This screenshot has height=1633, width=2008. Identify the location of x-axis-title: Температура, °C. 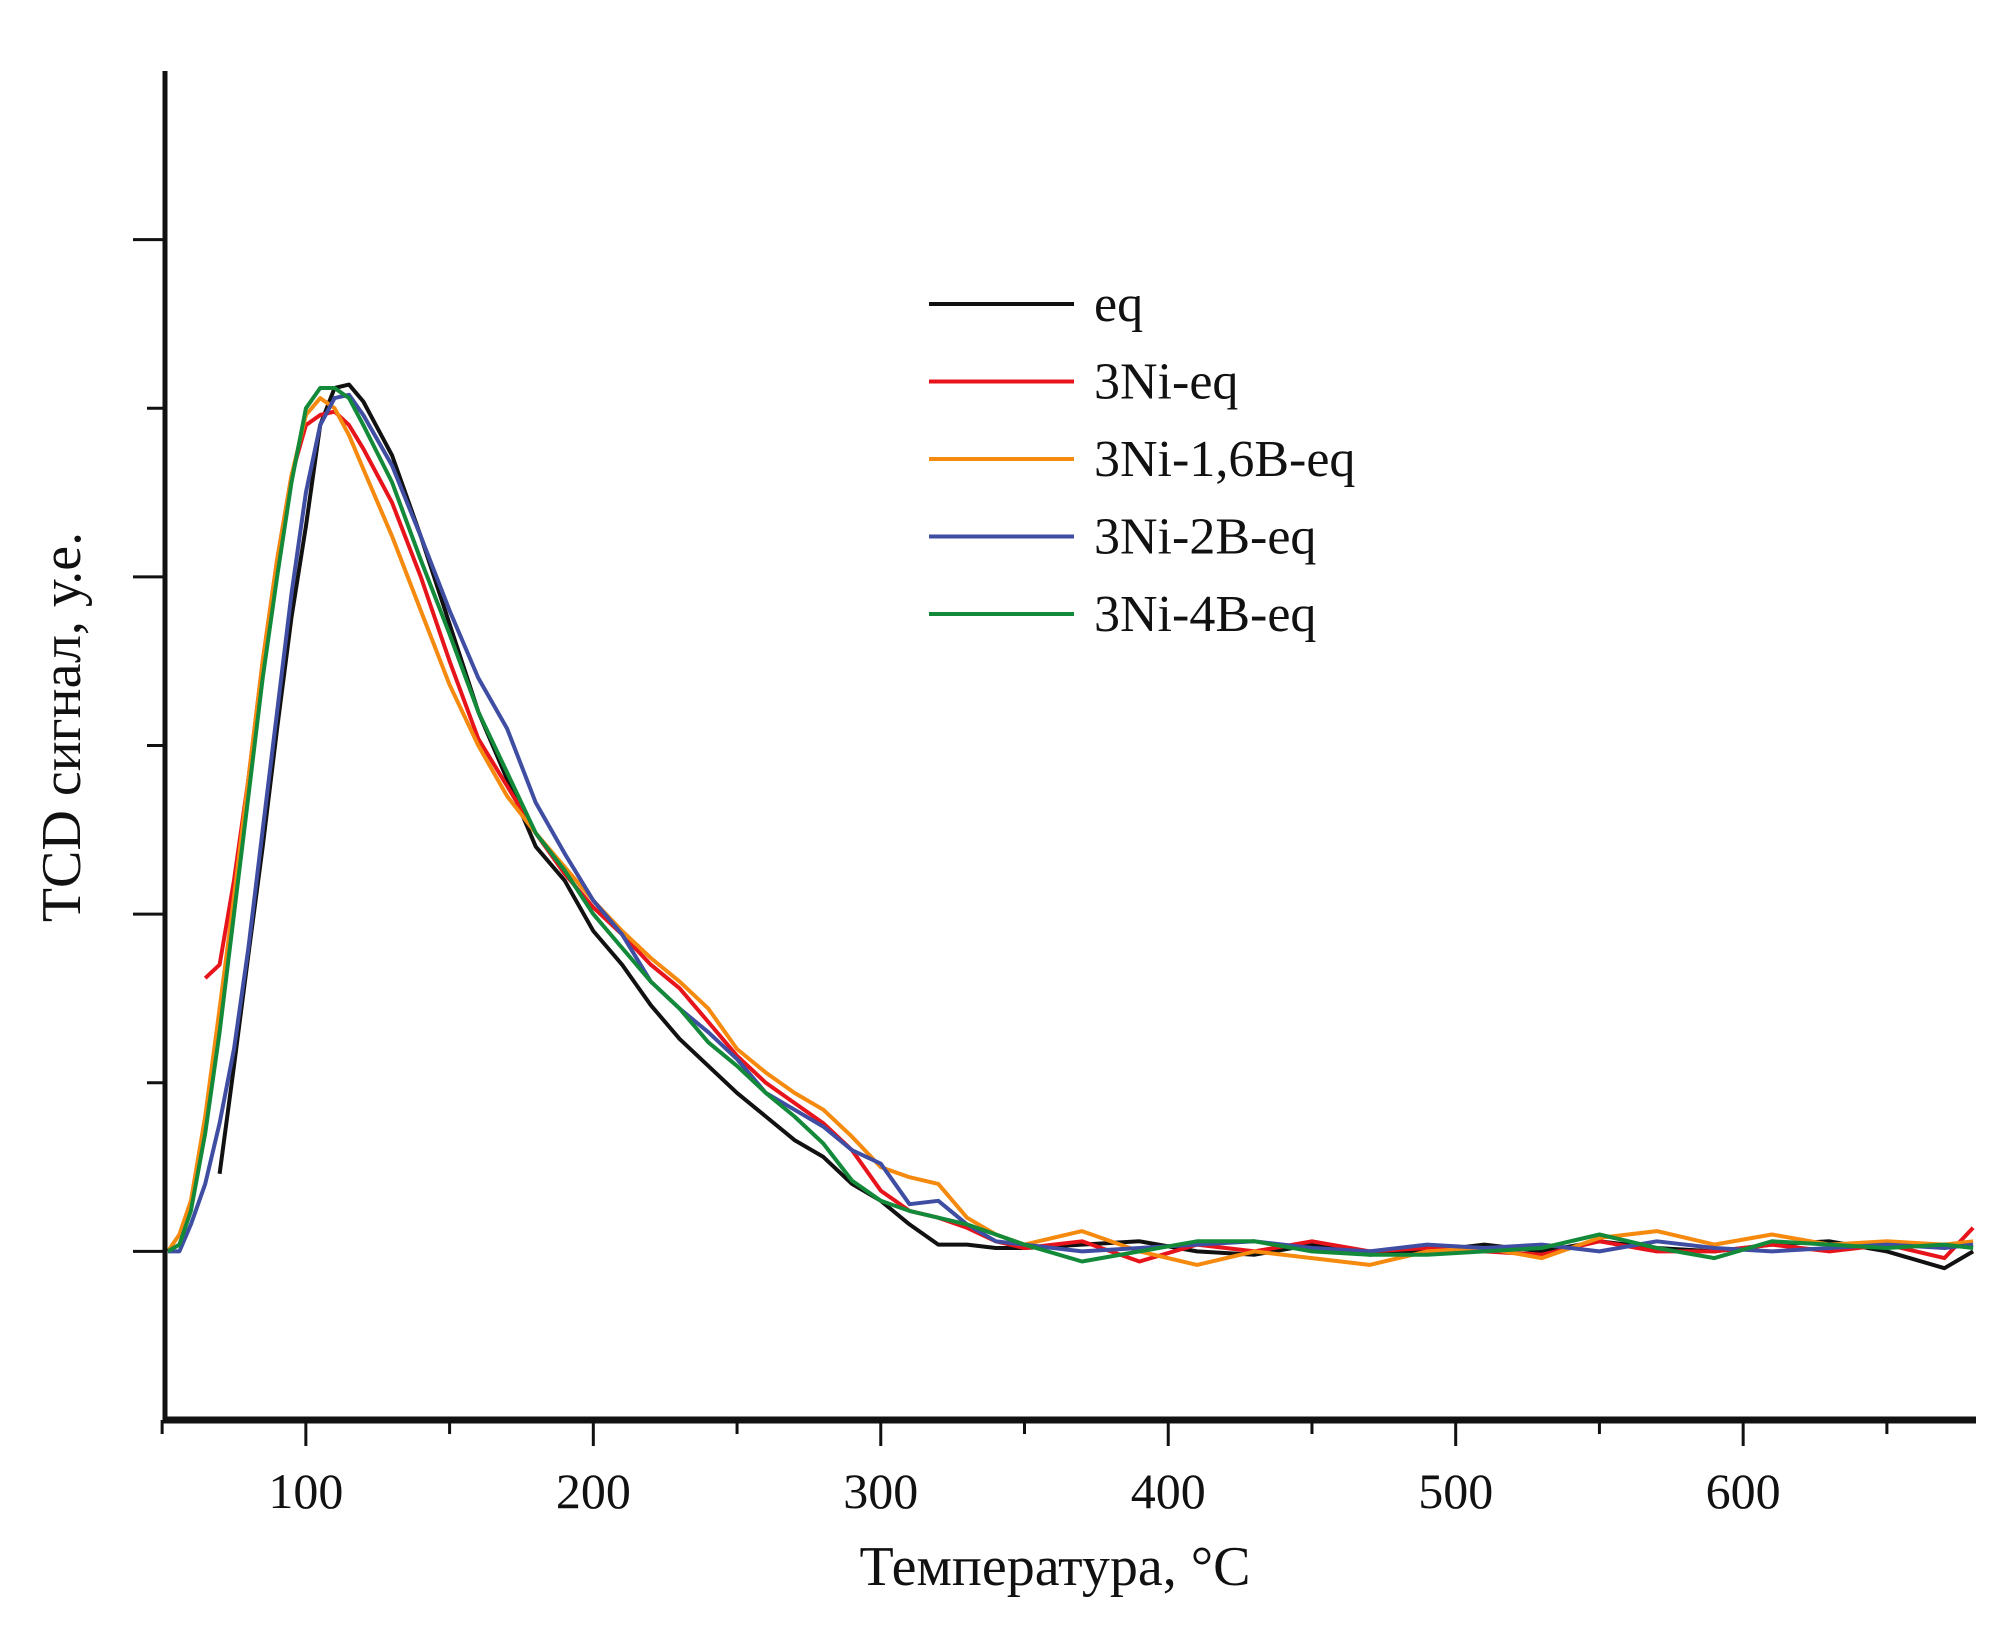
(1055, 1567).